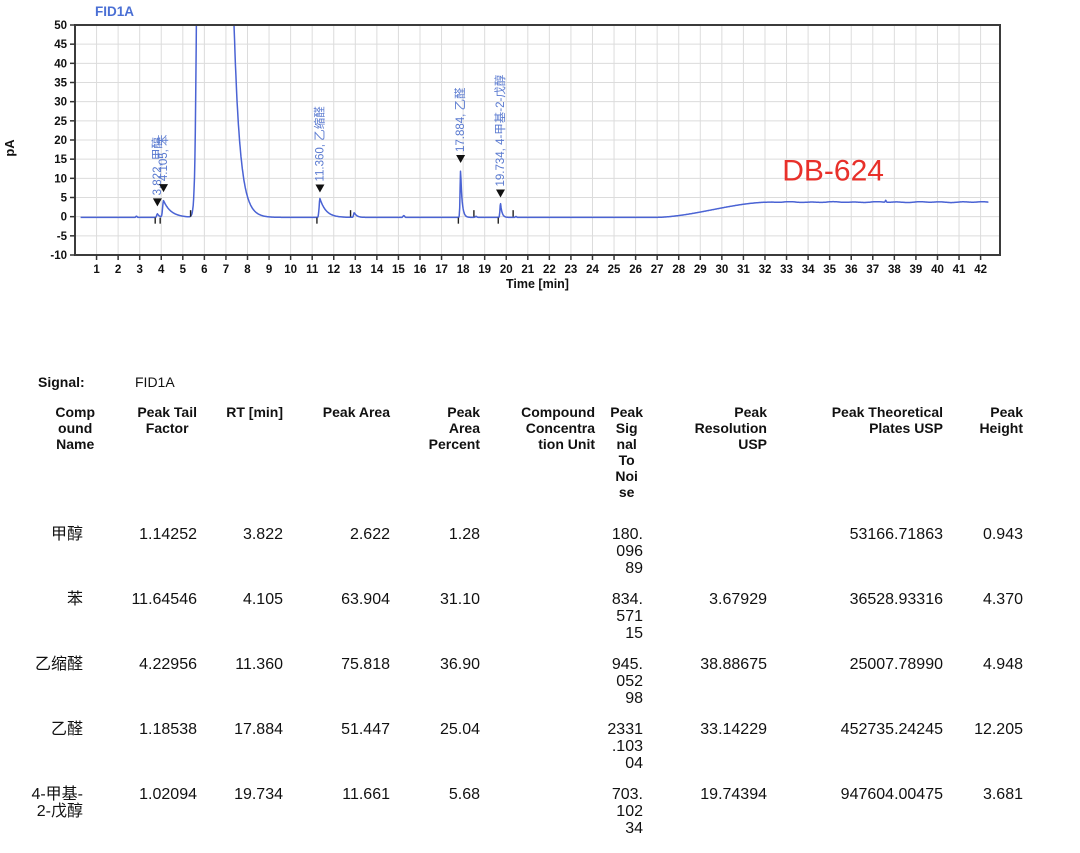 The image size is (1080, 853). Describe the element at coordinates (155, 382) in the screenshot. I see `signal-value: FID1A` at that location.